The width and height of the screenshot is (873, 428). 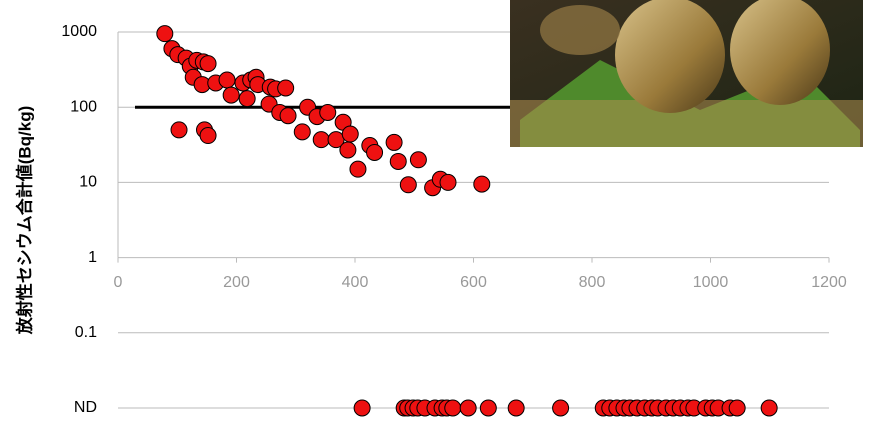 I want to click on x-tick-label: 800, so click(x=592, y=282).